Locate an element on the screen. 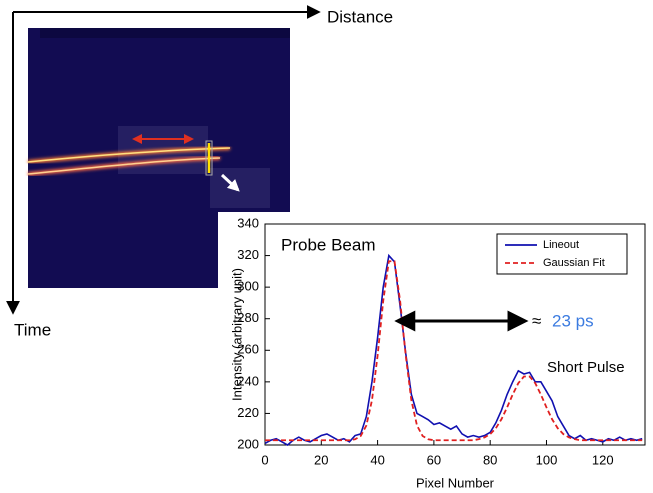 The width and height of the screenshot is (653, 493). y-tick-label: 240 is located at coordinates (248, 380).